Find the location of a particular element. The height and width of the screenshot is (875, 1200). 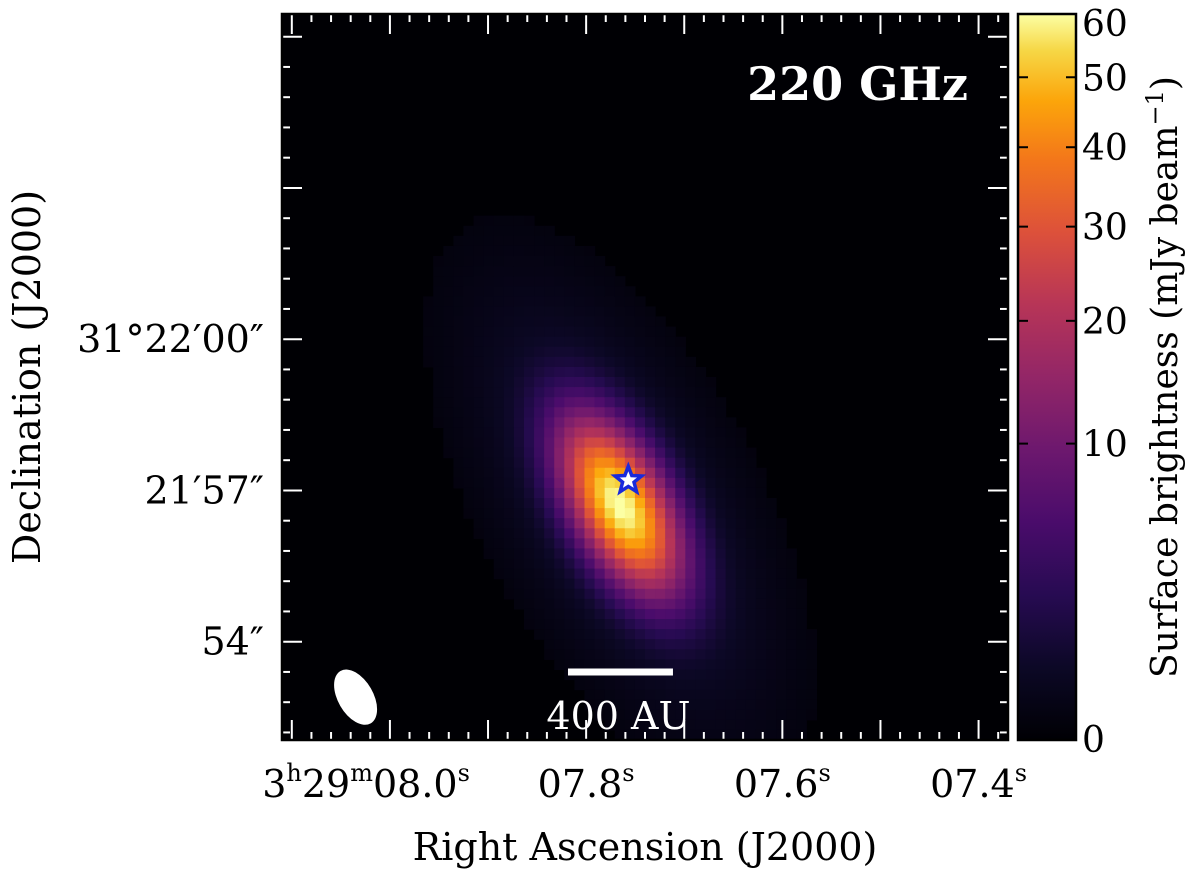

y-tick-label: 21′57″ is located at coordinates (204, 490).